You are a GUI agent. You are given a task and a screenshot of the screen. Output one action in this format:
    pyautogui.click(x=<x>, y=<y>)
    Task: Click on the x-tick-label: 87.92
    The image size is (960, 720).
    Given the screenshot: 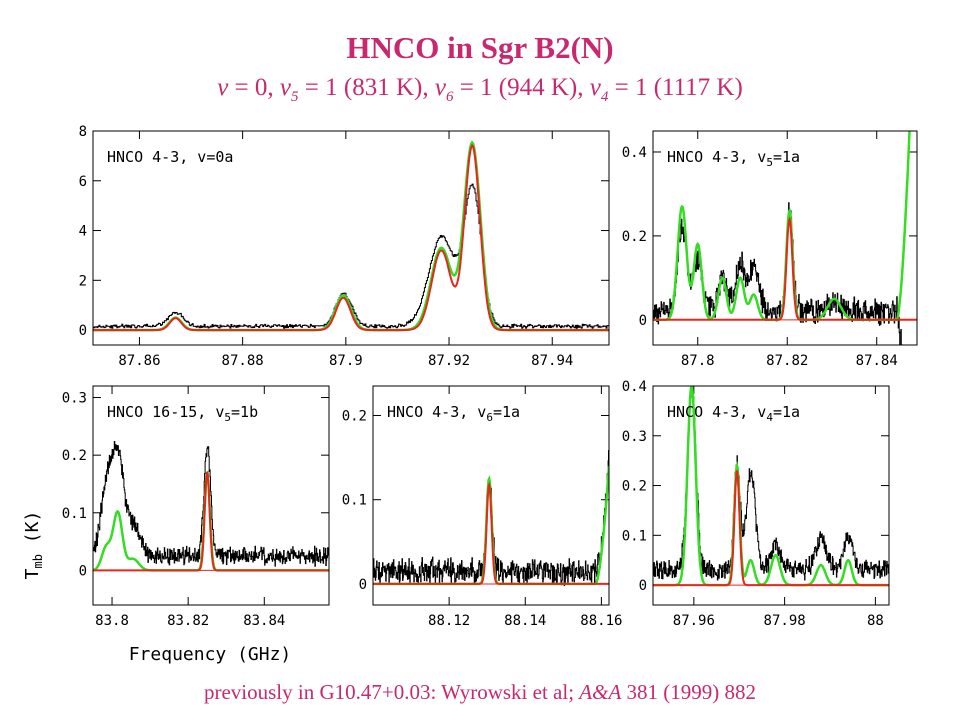 What is the action you would take?
    pyautogui.click(x=449, y=361)
    